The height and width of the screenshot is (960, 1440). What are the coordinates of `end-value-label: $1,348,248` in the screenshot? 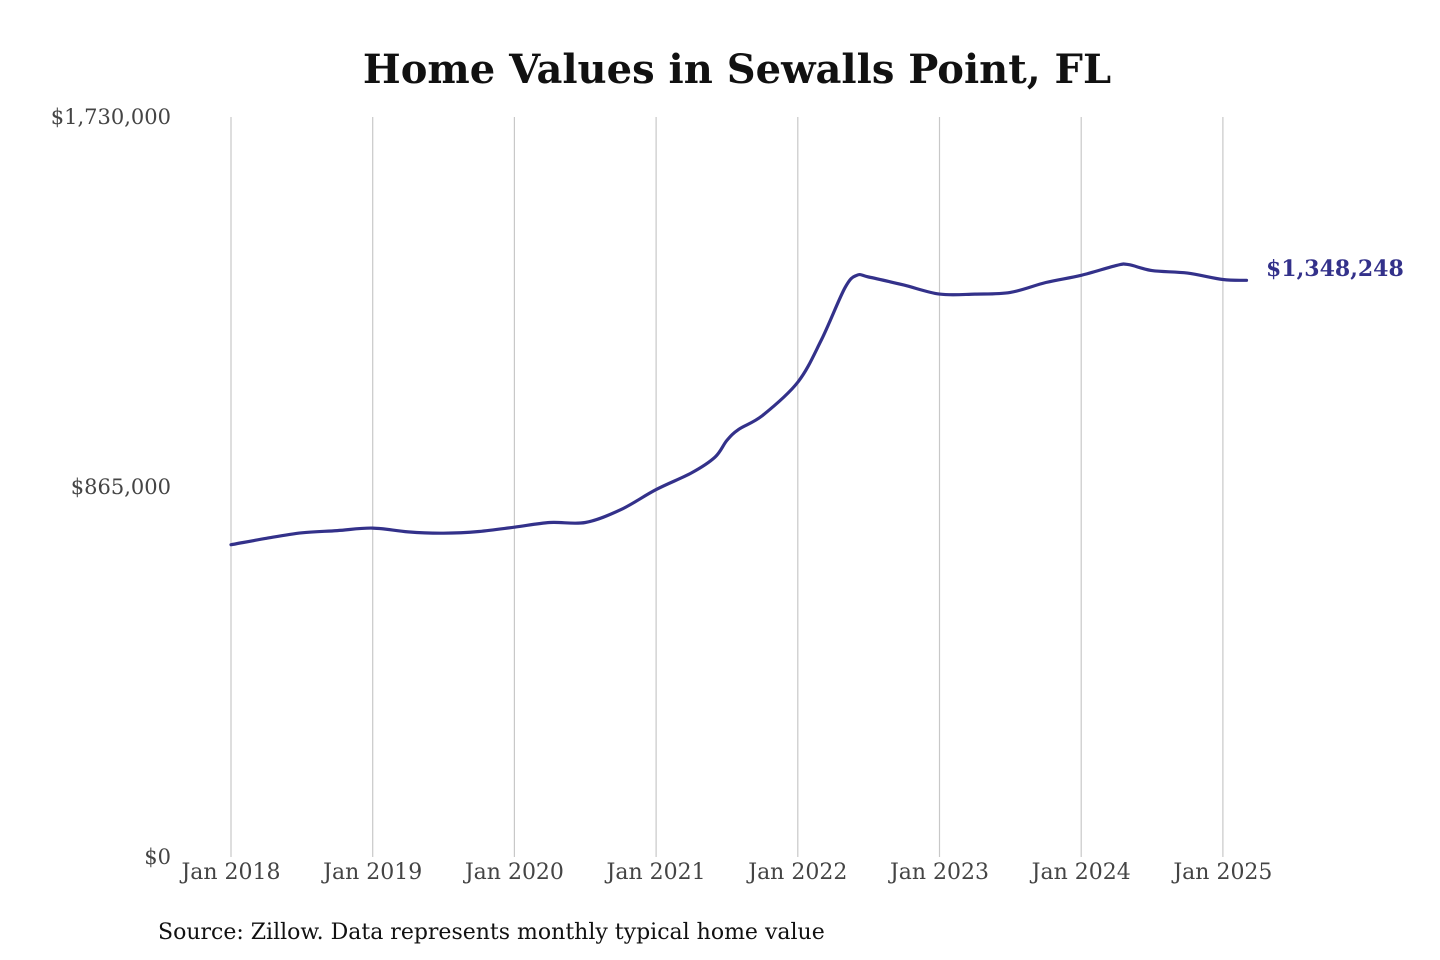 It's located at (1335, 269).